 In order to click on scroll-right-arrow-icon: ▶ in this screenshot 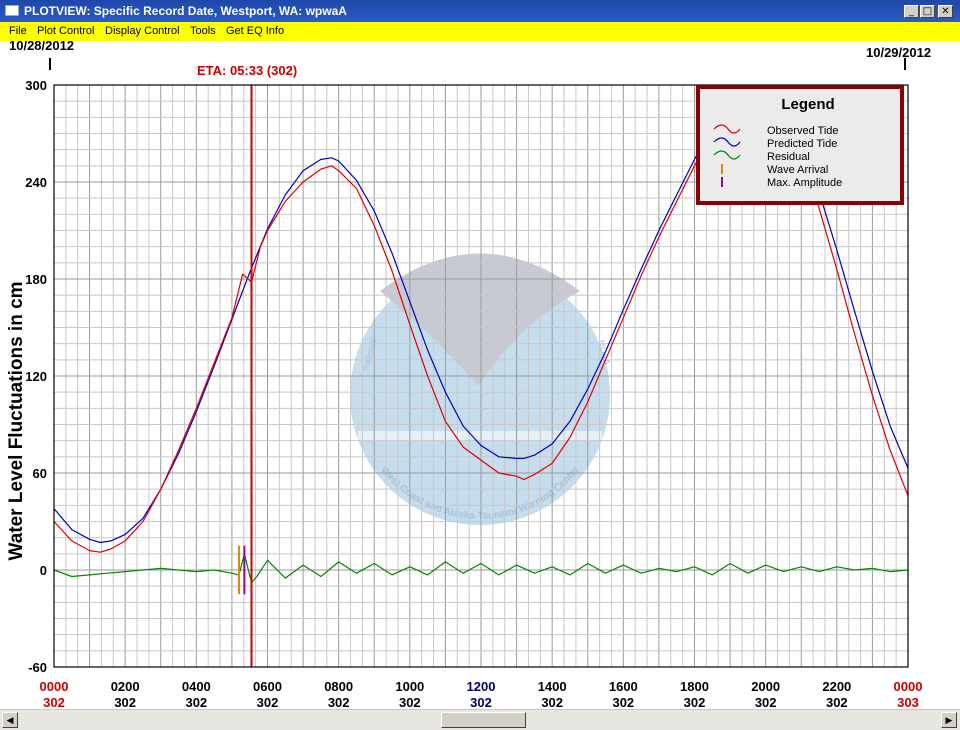, I will do `click(949, 720)`.